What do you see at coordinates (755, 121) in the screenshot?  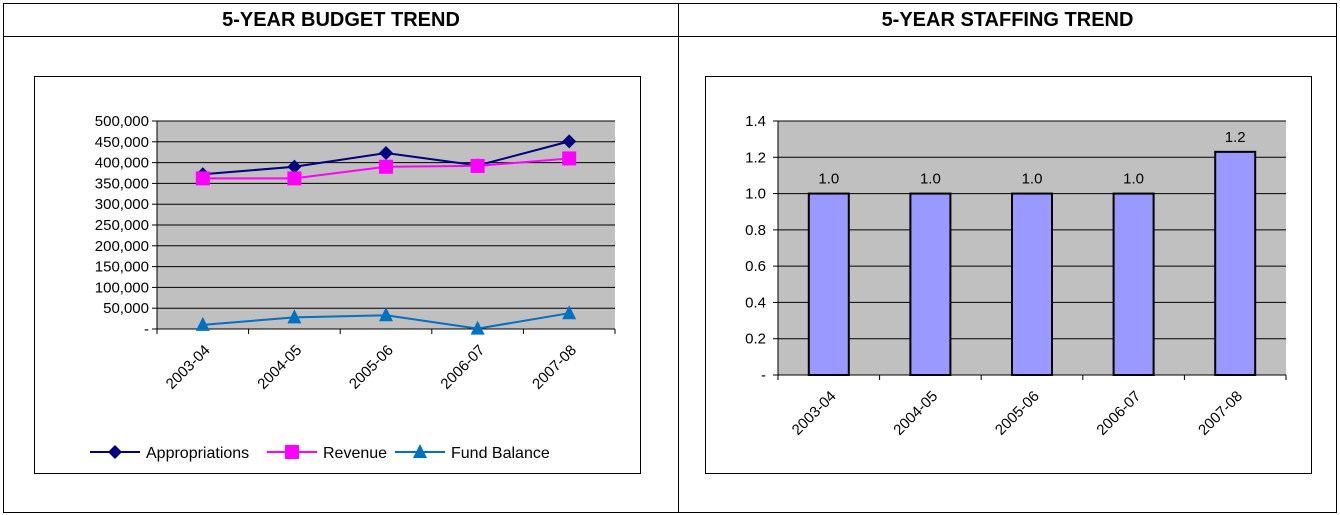 I see `y-tick-label: 1.4` at bounding box center [755, 121].